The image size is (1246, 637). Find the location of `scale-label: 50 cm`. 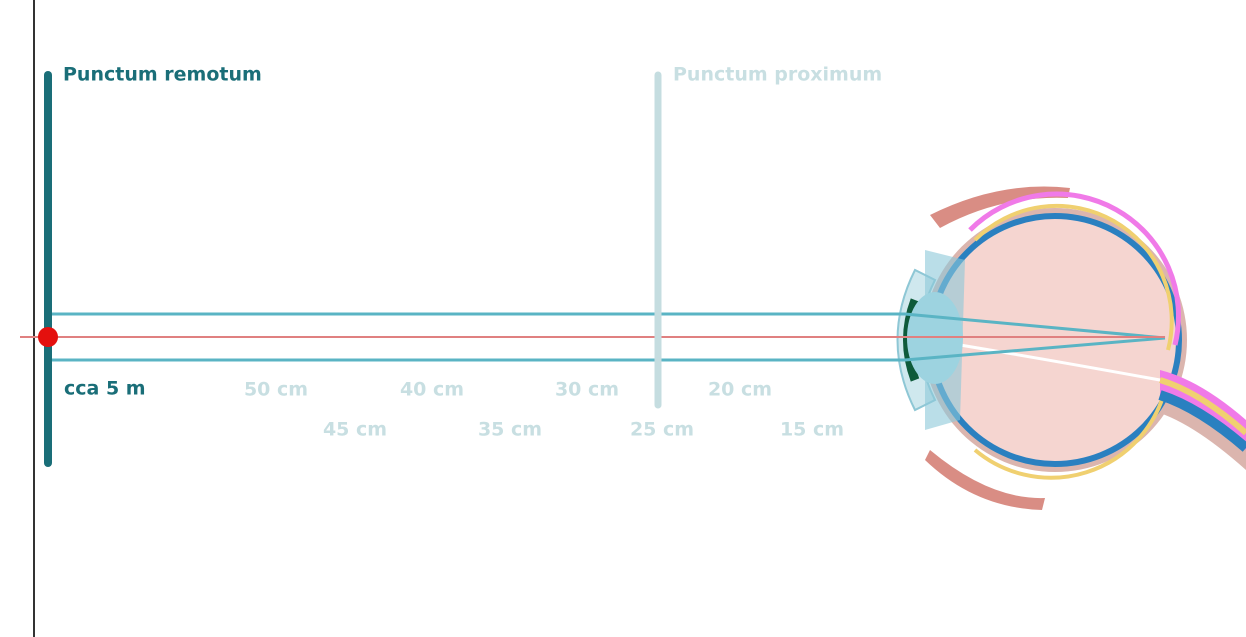

scale-label: 50 cm is located at coordinates (276, 390).